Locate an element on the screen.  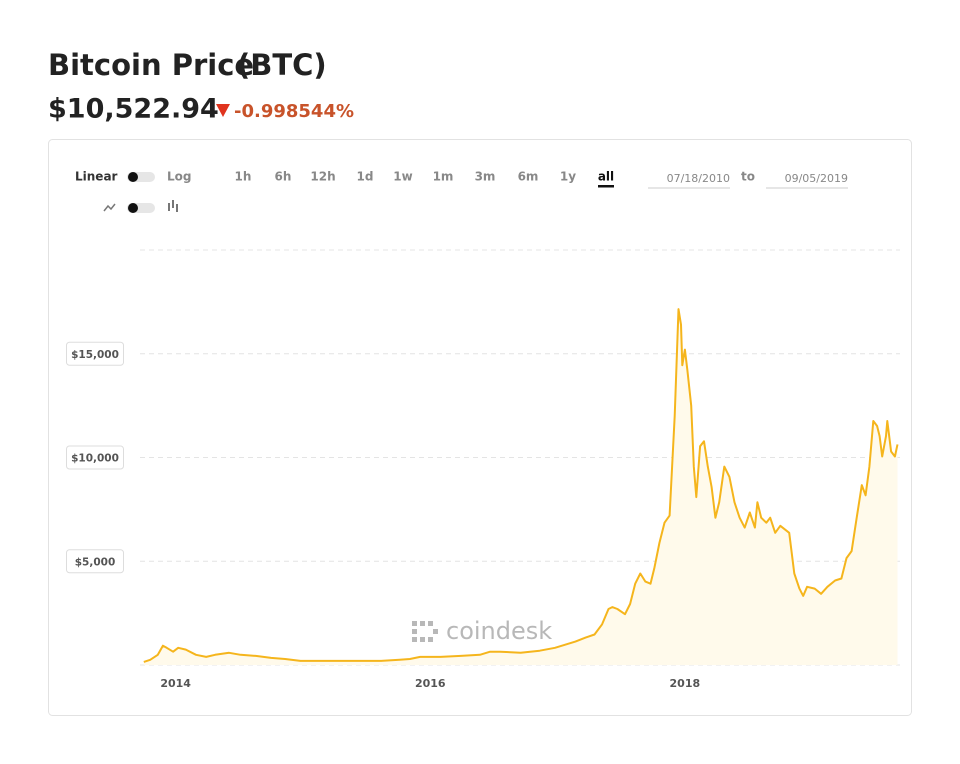
price: $10,522.94 is located at coordinates (133, 109).